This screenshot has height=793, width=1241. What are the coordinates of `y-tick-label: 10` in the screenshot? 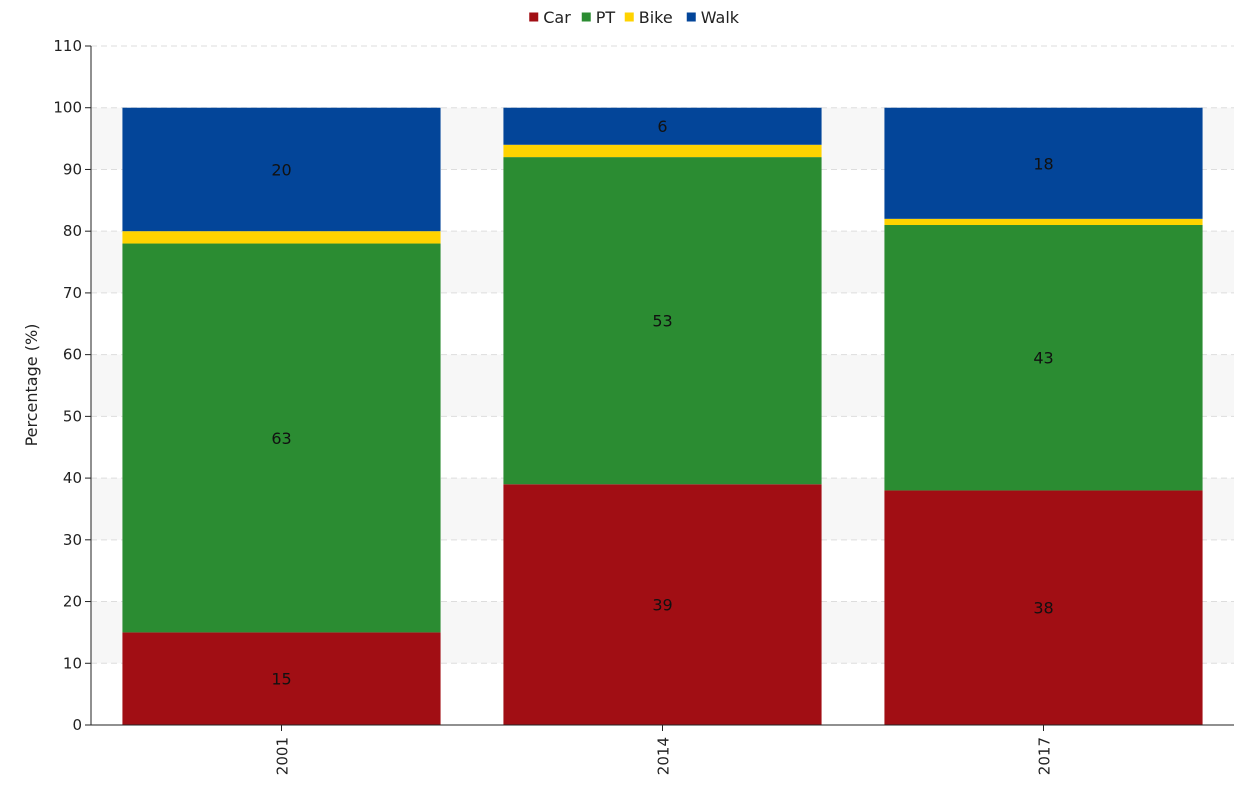 It's located at (72, 663).